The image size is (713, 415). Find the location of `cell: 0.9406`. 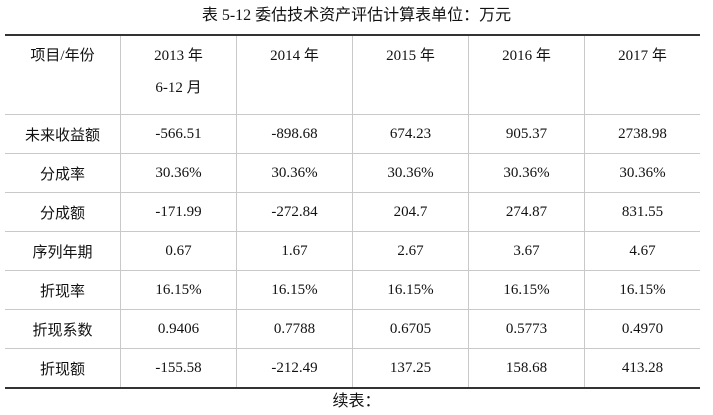

cell: 0.9406 is located at coordinates (178, 329).